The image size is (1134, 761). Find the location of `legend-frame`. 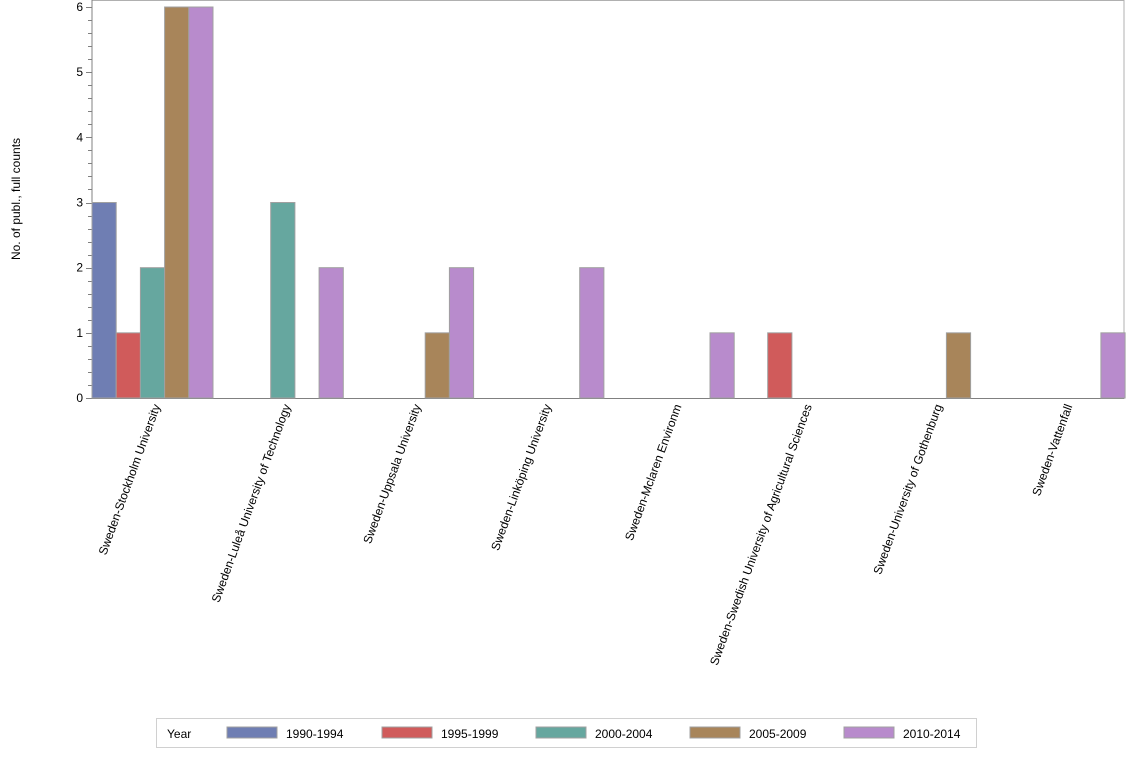

legend-frame is located at coordinates (566, 733).